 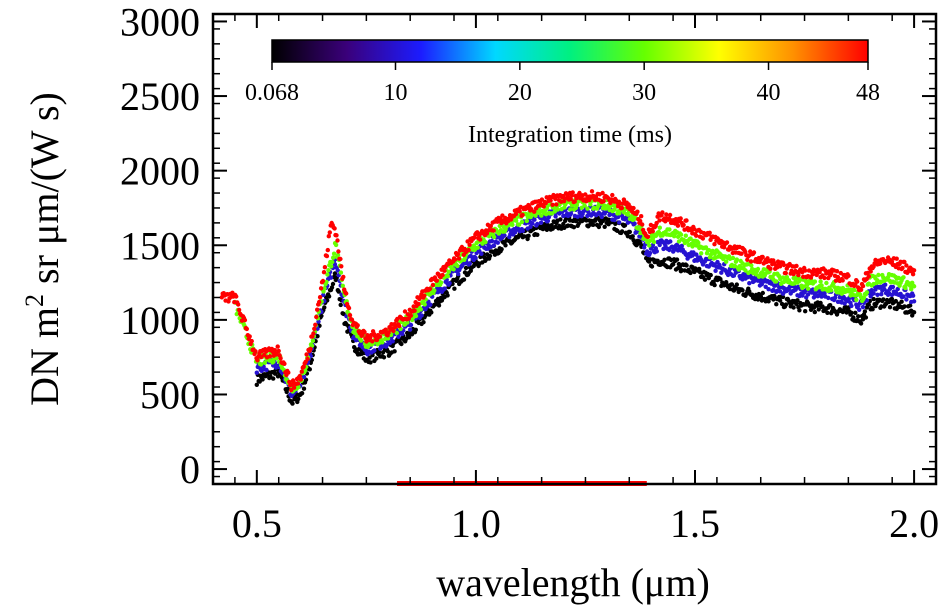 I want to click on x-tick-label: 2.0, so click(x=914, y=523).